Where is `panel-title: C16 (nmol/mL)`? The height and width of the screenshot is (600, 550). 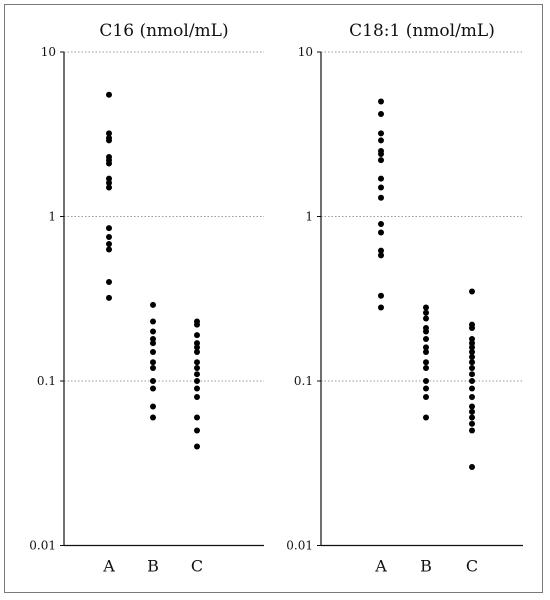
panel-title: C16 (nmol/mL) is located at coordinates (163, 31).